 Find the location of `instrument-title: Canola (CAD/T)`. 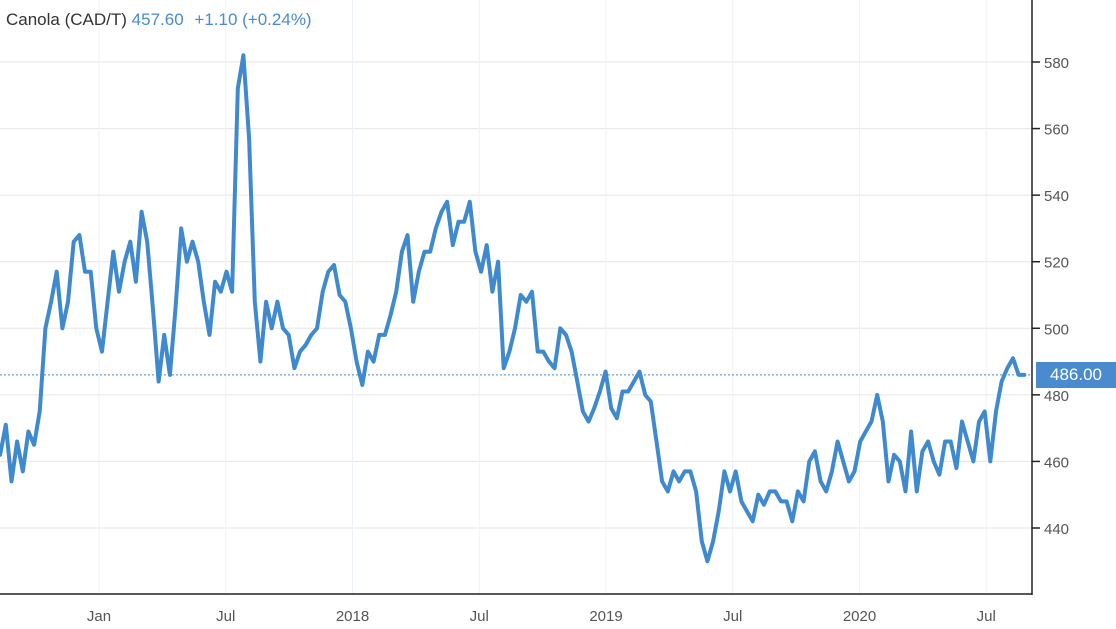

instrument-title: Canola (CAD/T) is located at coordinates (66, 19).